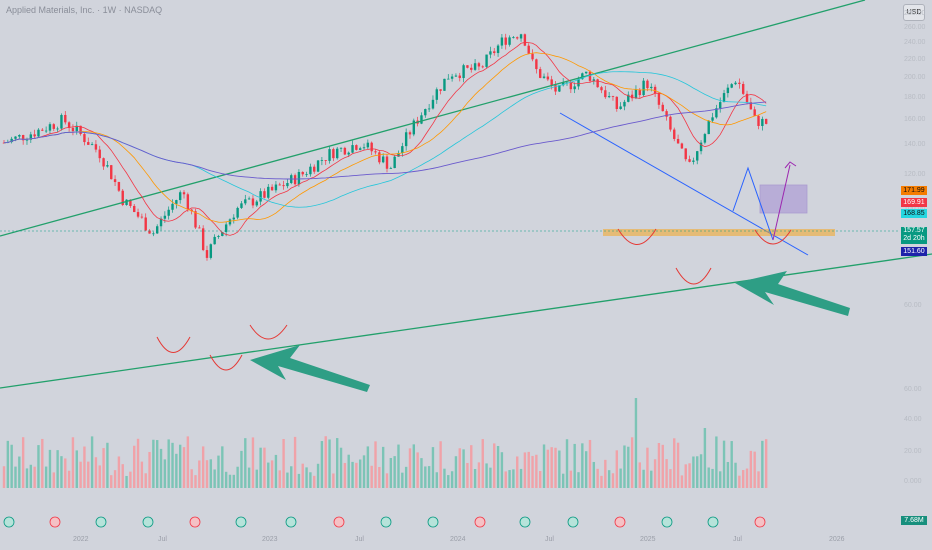  Describe the element at coordinates (914, 12) in the screenshot. I see `currency-button: USD` at that location.